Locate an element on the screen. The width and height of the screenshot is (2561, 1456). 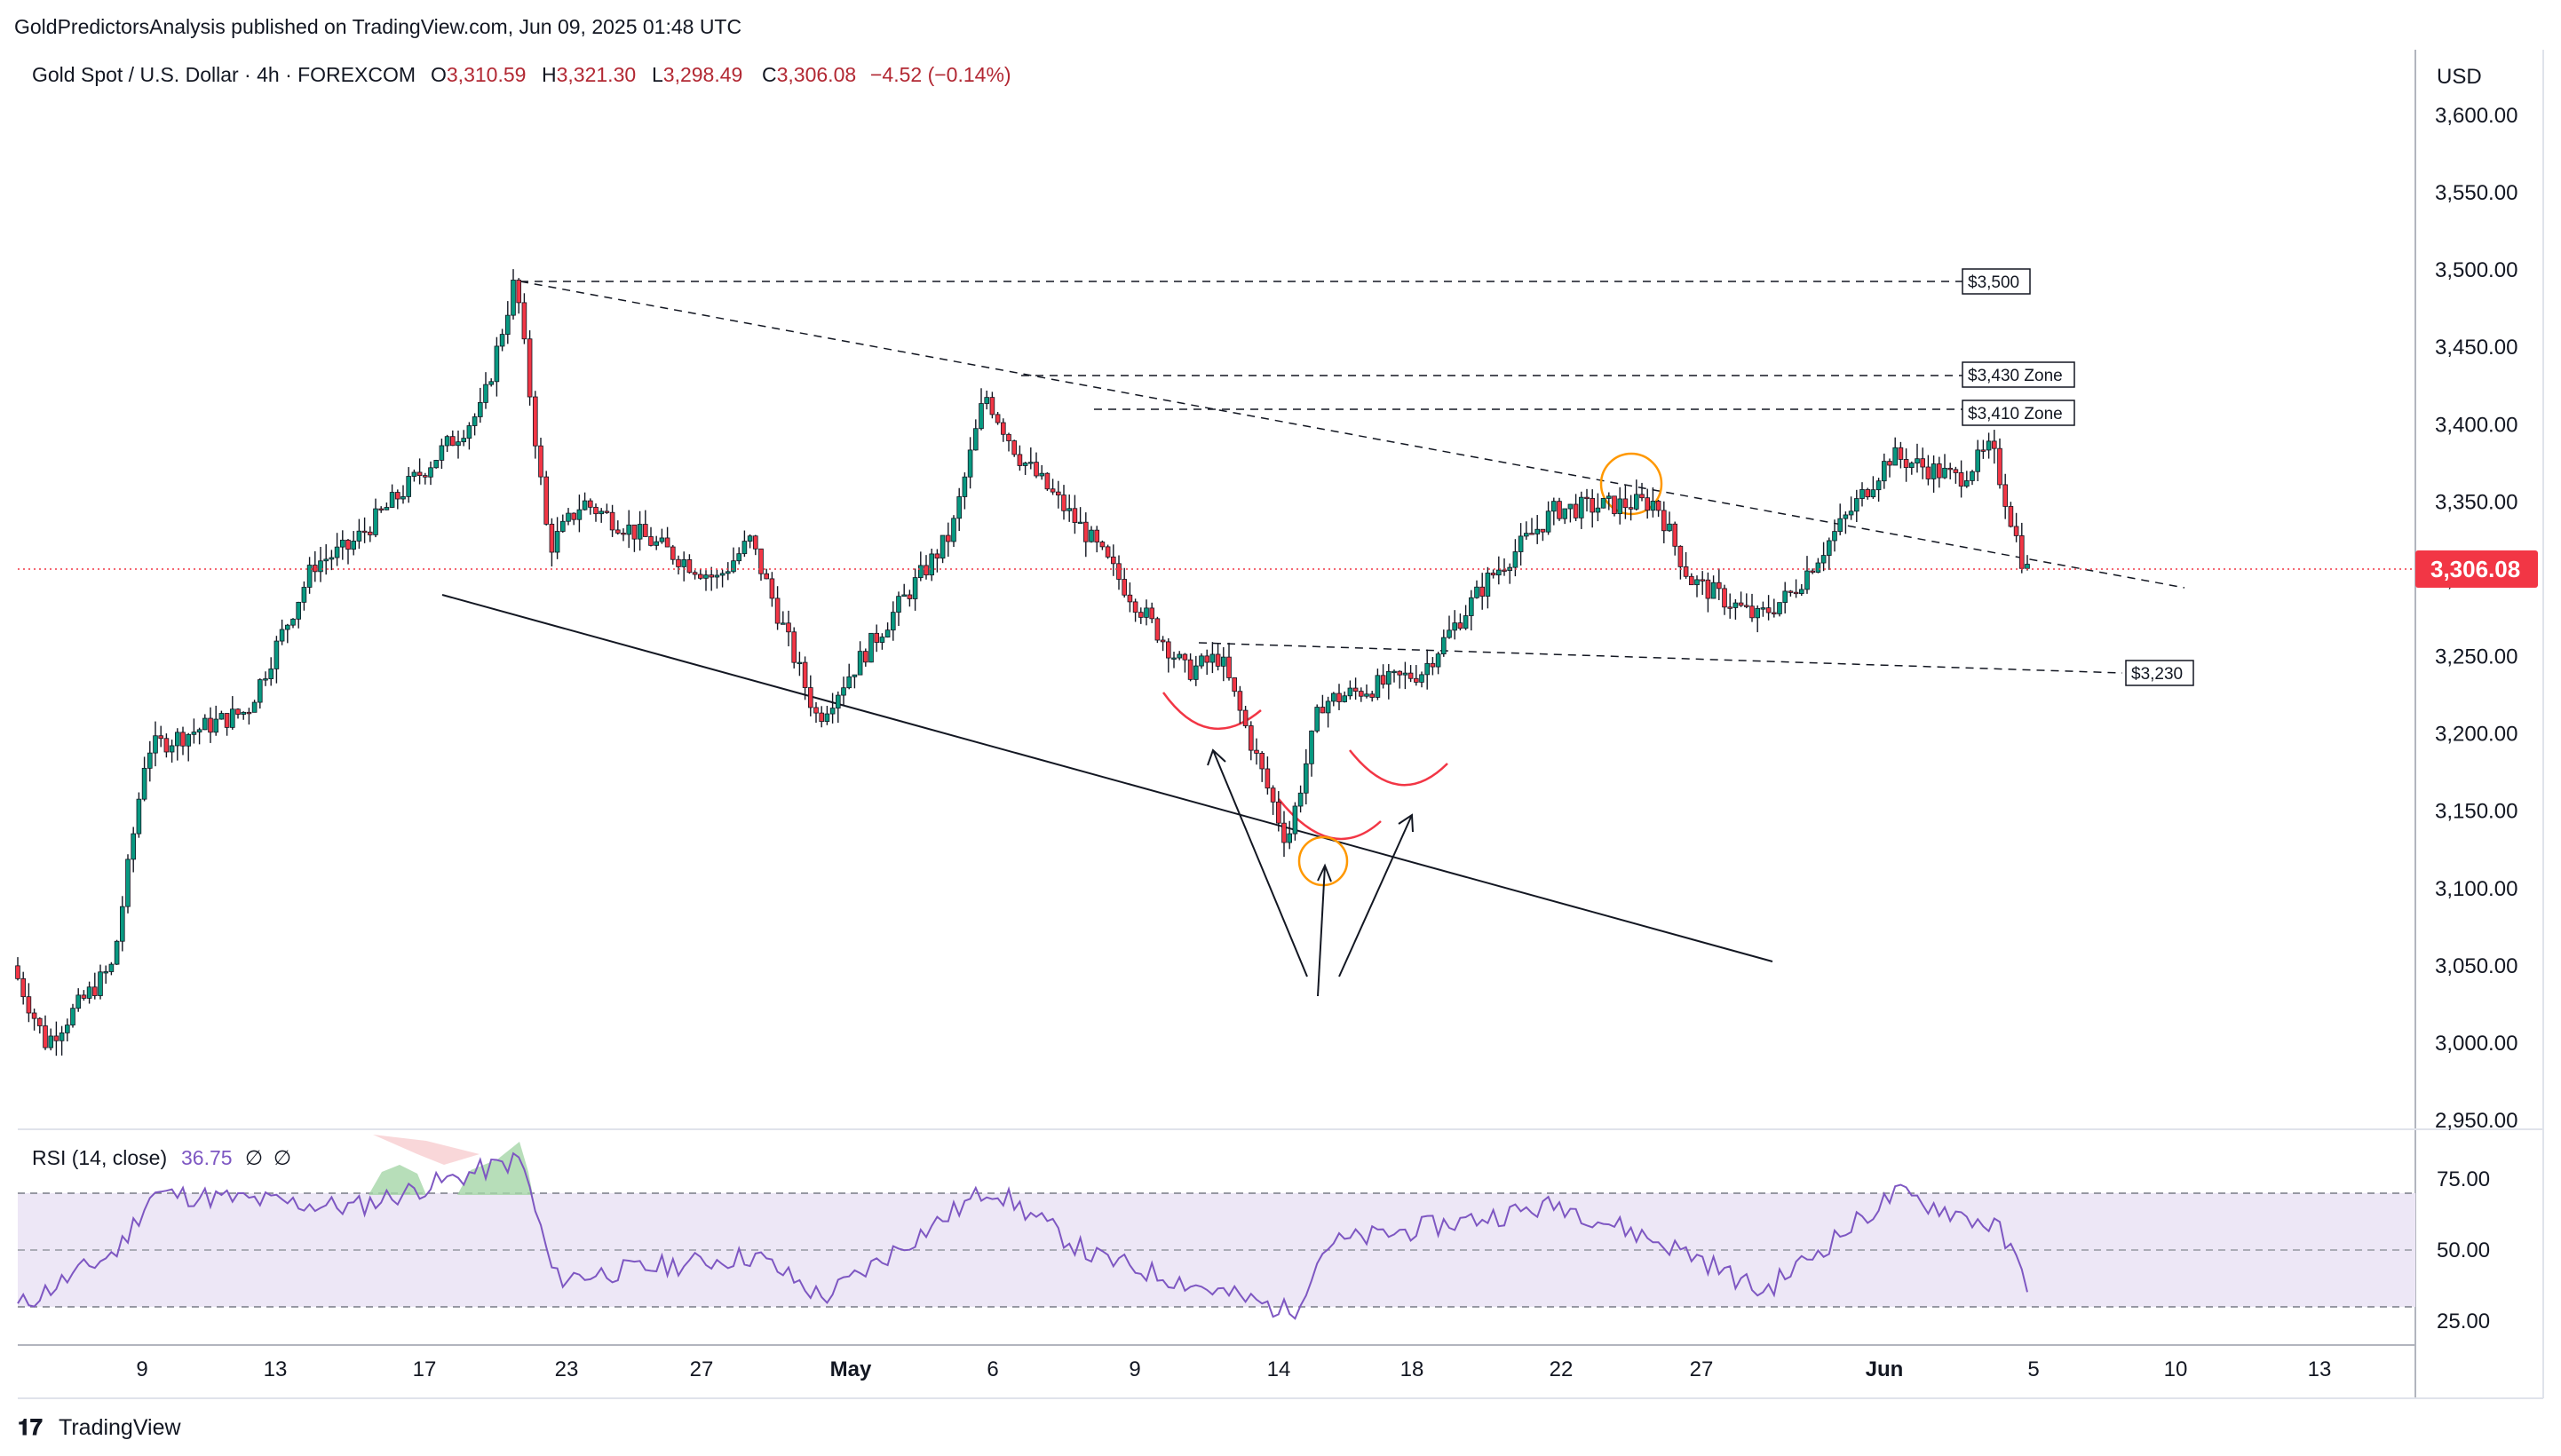
price-tick-label: 2,950.00 is located at coordinates (2476, 1121).